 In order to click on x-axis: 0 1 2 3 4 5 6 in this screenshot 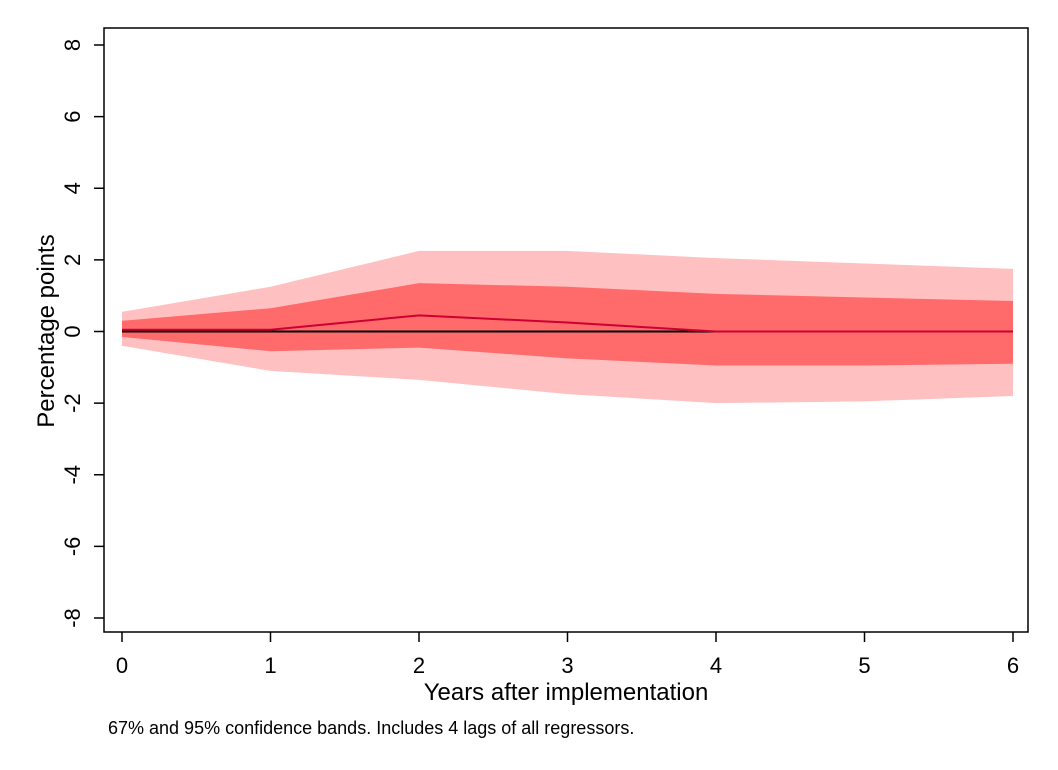, I will do `click(567, 655)`.